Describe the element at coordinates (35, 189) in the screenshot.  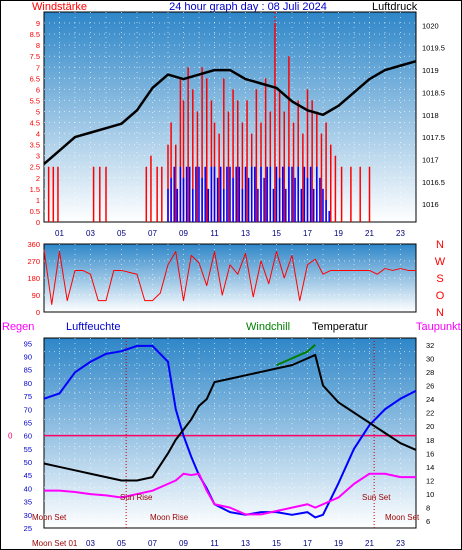
I see `y-tick-label-left: 1.5` at that location.